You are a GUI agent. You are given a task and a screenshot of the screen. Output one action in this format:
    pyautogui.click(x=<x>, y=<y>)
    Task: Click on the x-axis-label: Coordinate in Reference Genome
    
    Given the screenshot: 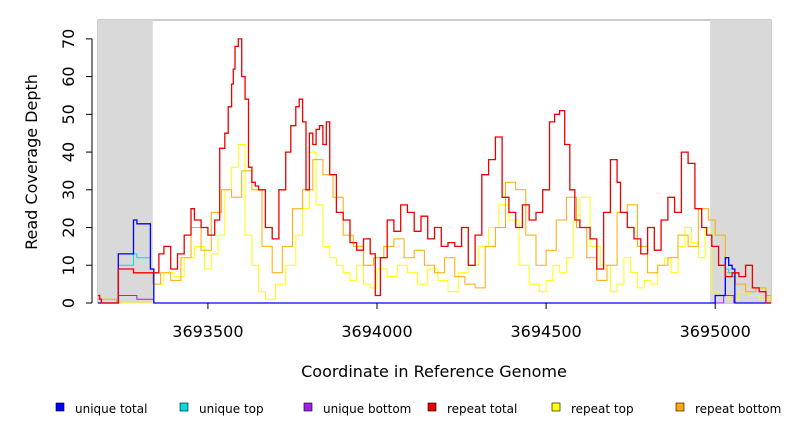 What is the action you would take?
    pyautogui.click(x=434, y=371)
    